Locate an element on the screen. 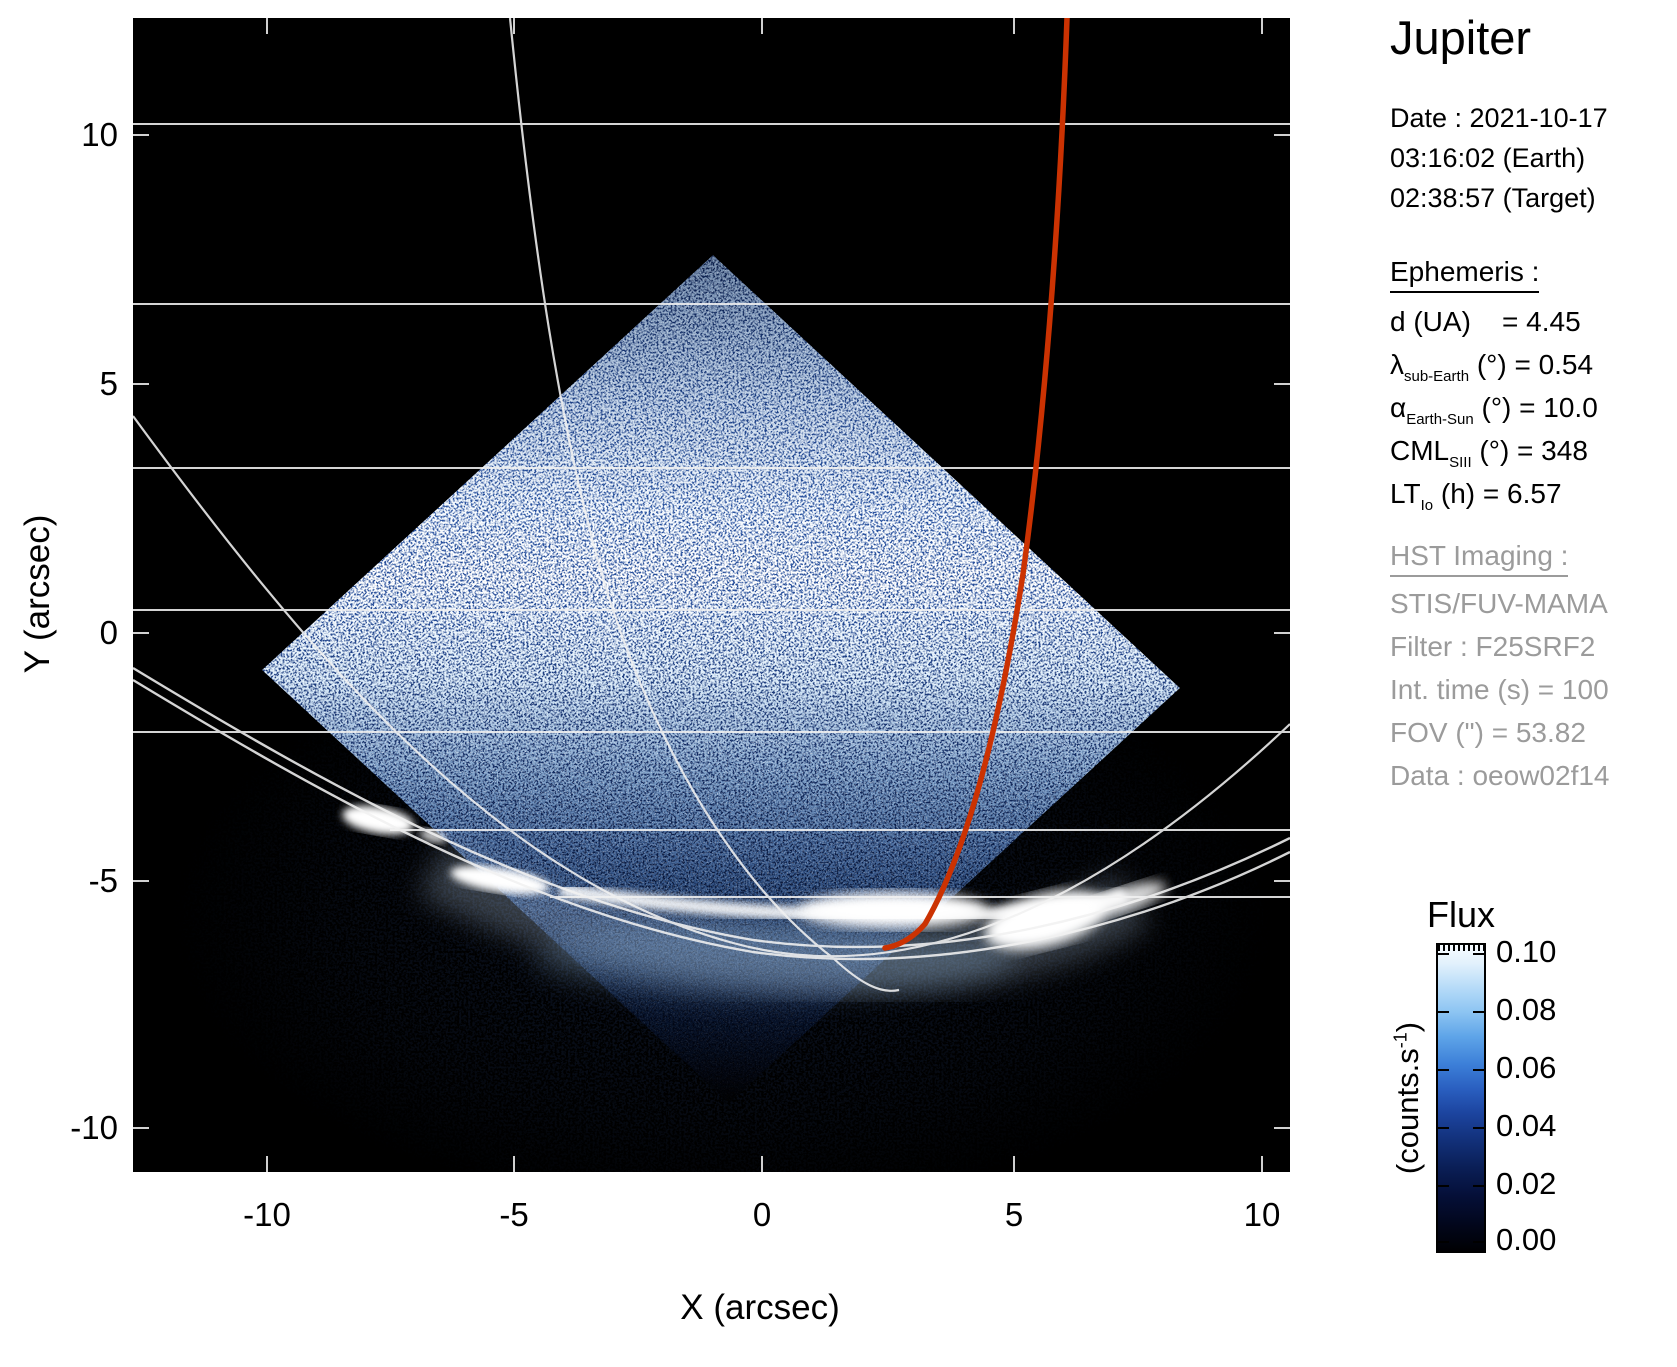  date-line: Date : 2021-10-17 is located at coordinates (1499, 118).